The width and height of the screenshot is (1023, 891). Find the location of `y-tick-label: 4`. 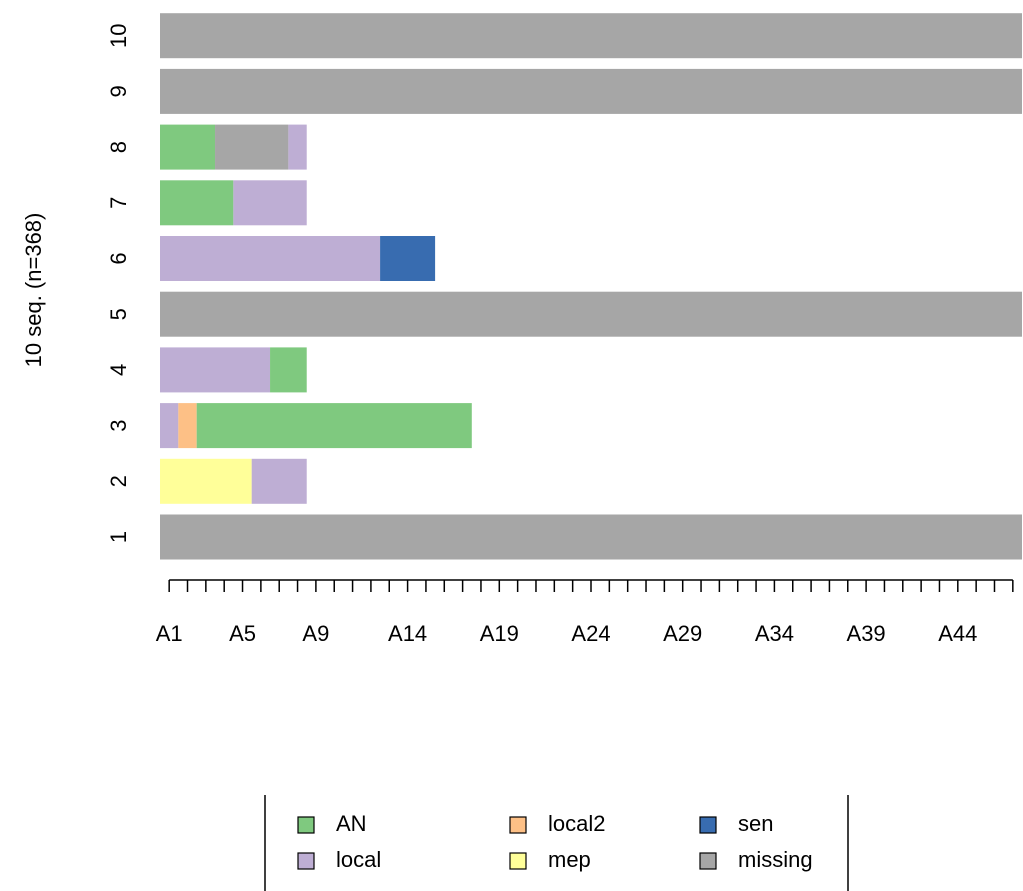

y-tick-label: 4 is located at coordinates (118, 370).